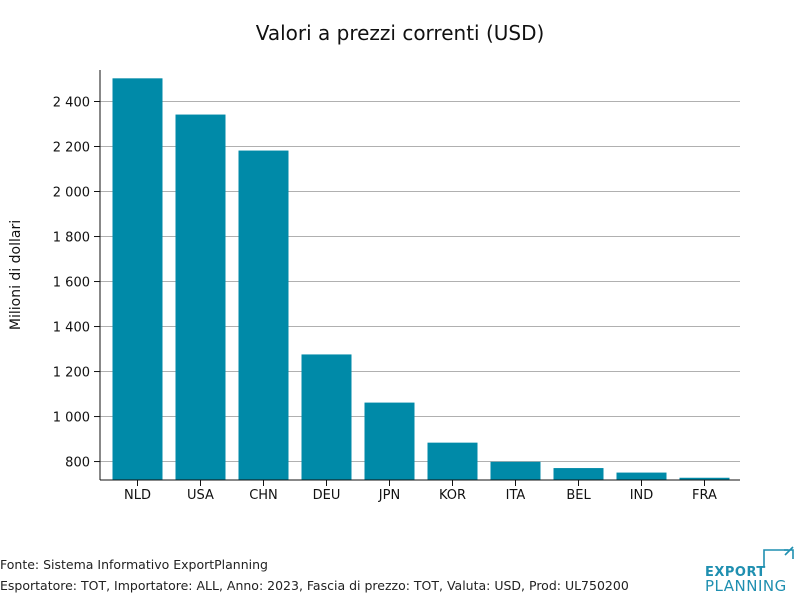 The width and height of the screenshot is (800, 600). Describe the element at coordinates (71, 103) in the screenshot. I see `y-tick-label: 2 400` at that location.